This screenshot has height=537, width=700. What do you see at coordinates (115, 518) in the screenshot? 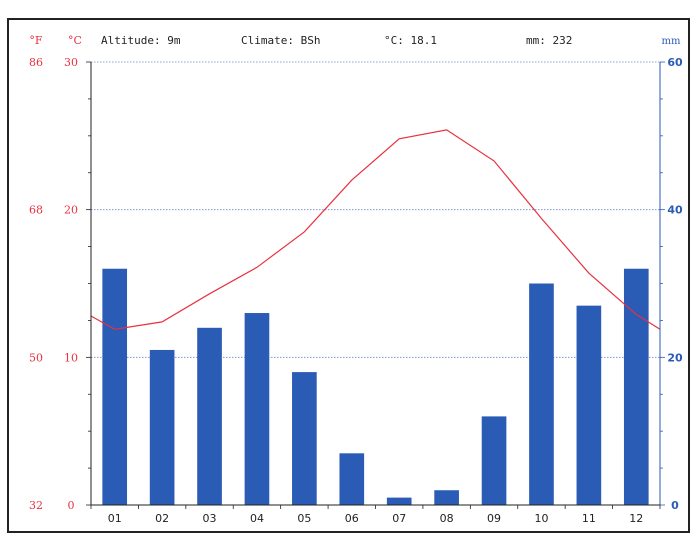
I see `month-tick-label: 01` at bounding box center [115, 518].